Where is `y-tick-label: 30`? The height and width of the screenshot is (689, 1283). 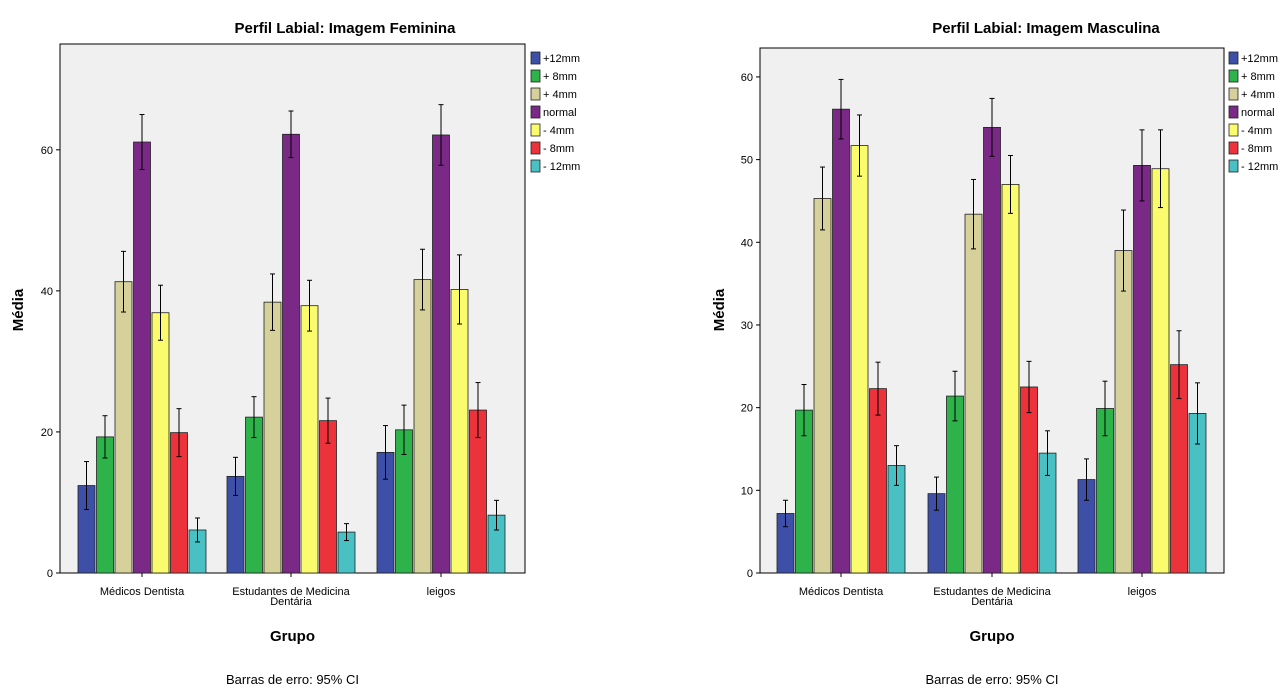
y-tick-label: 30 is located at coordinates (747, 326).